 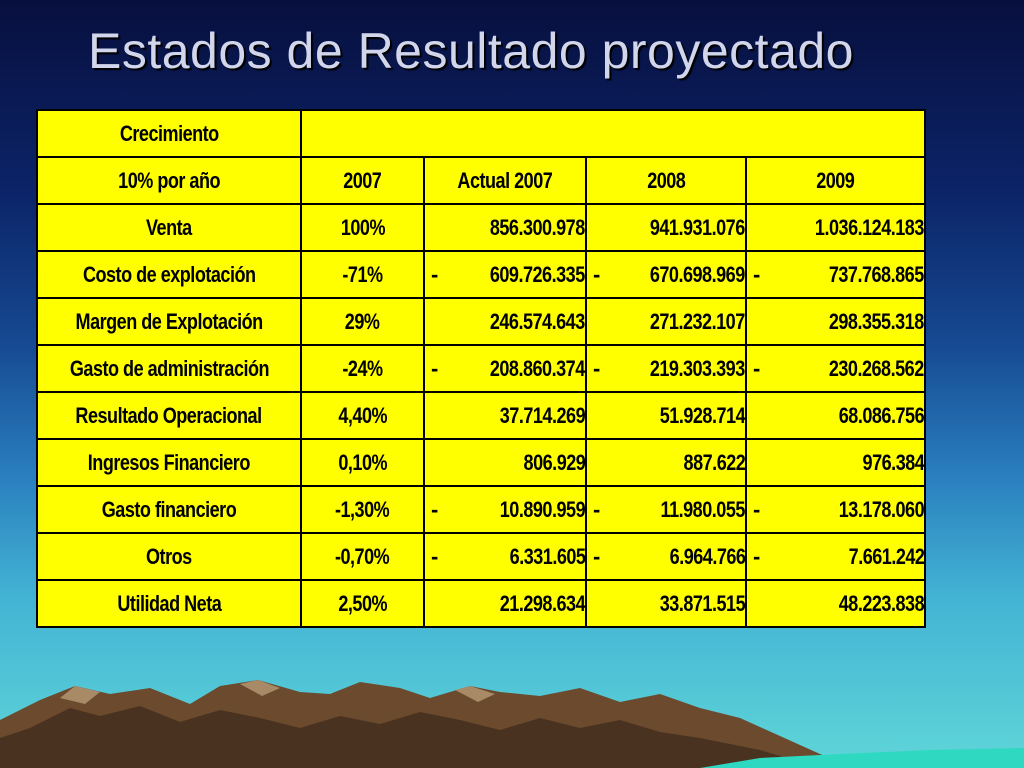 What do you see at coordinates (169, 274) in the screenshot?
I see `row-label-cell: Costo de explotación` at bounding box center [169, 274].